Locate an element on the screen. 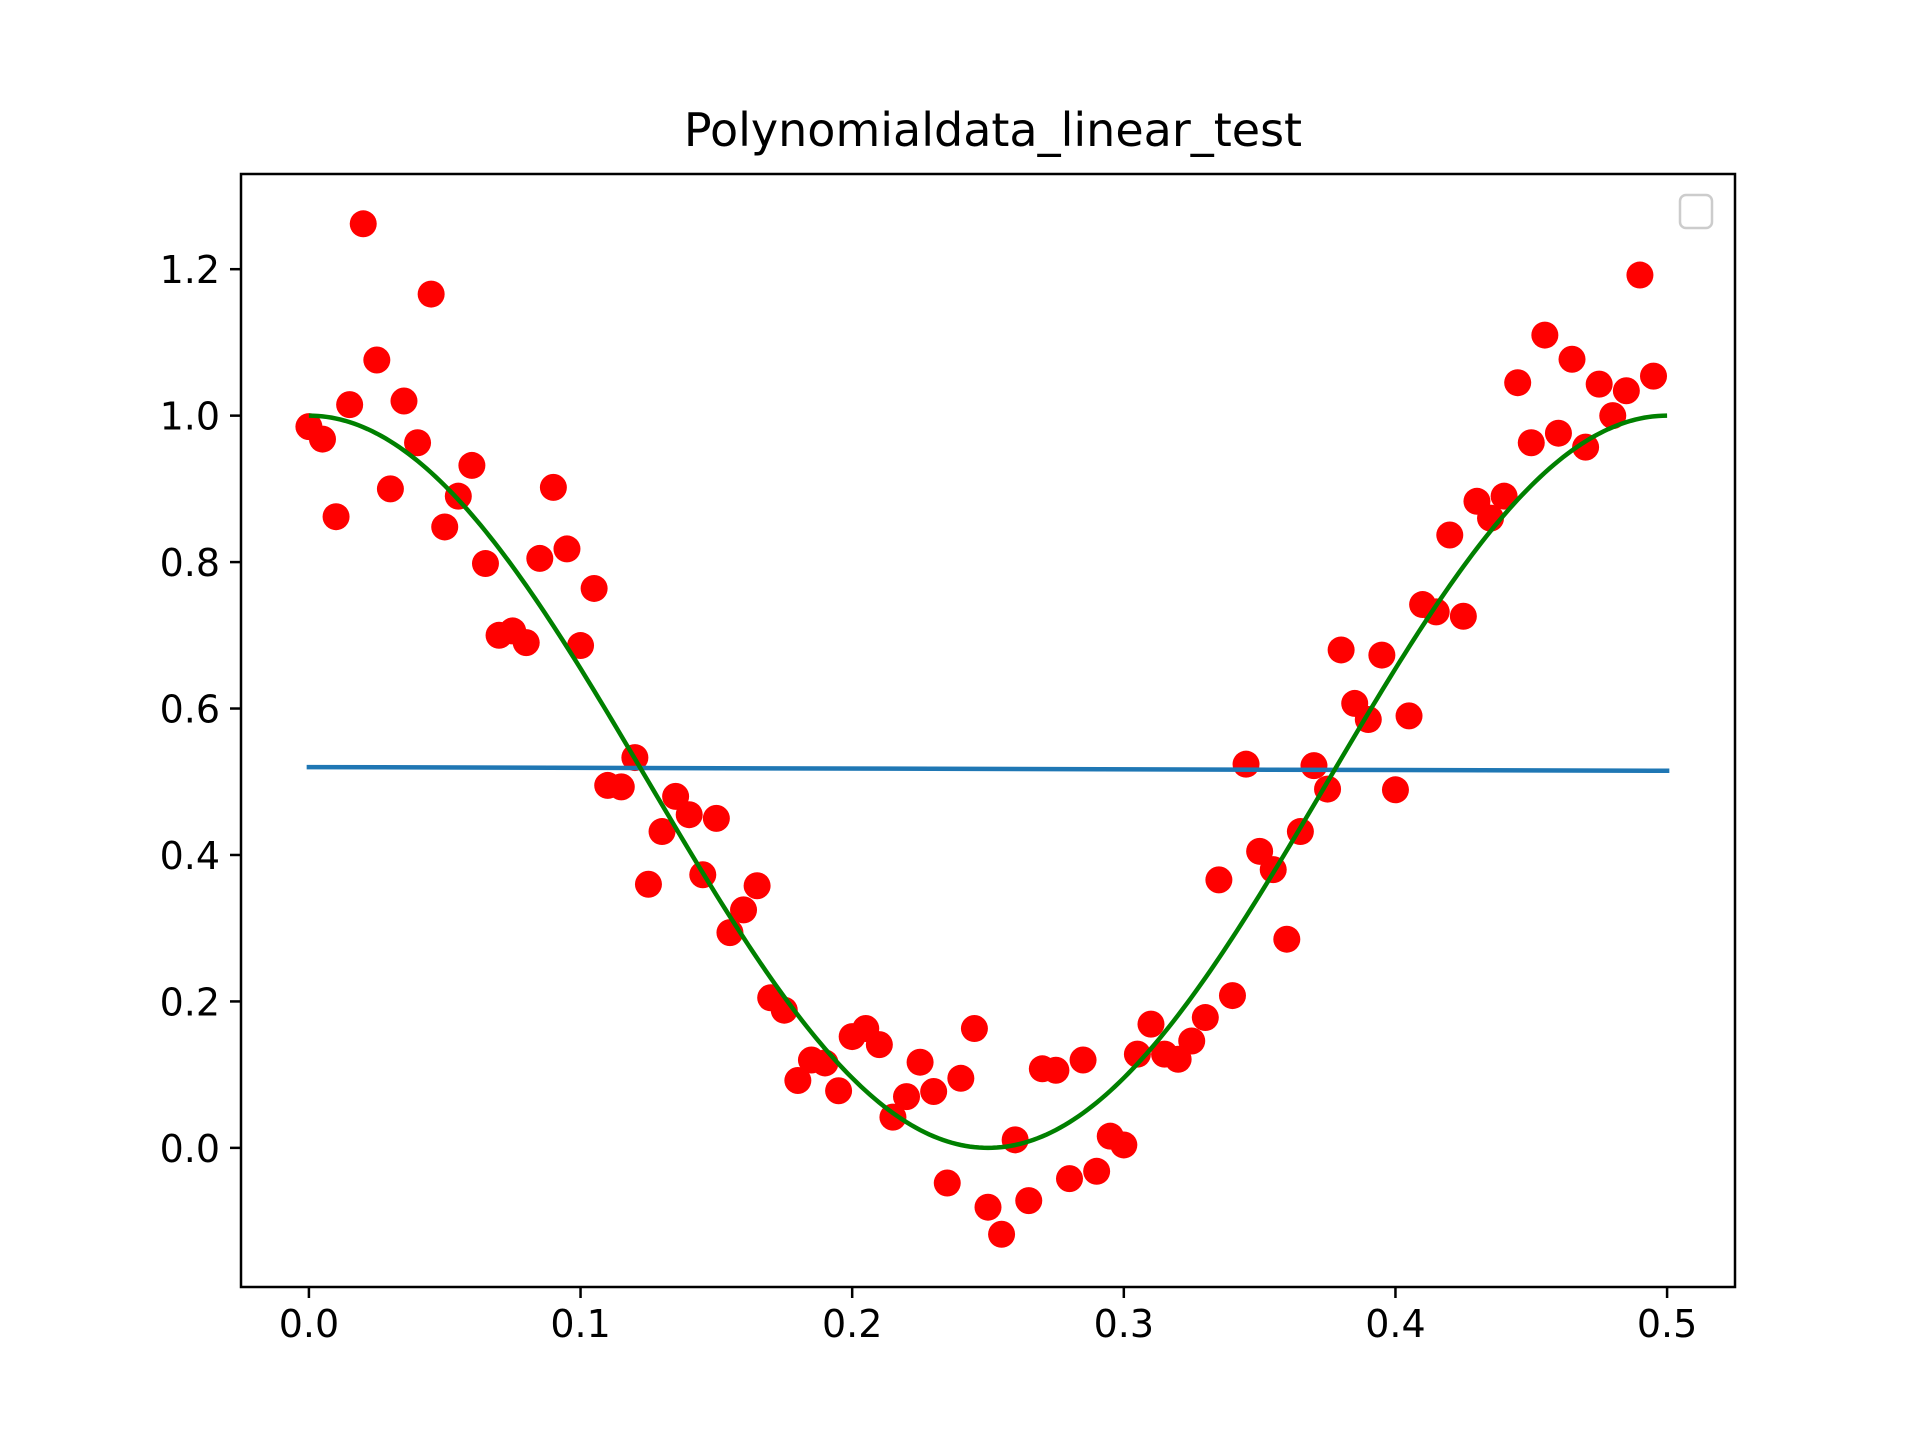  y-tick-label-1: 0.2 is located at coordinates (190, 1002).